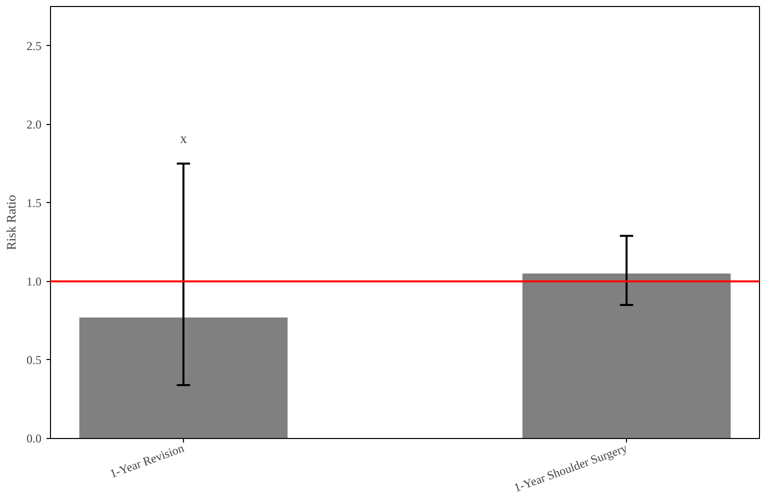 Image resolution: width=765 pixels, height=504 pixels. I want to click on y-tick-label: 2.5, so click(34, 45).